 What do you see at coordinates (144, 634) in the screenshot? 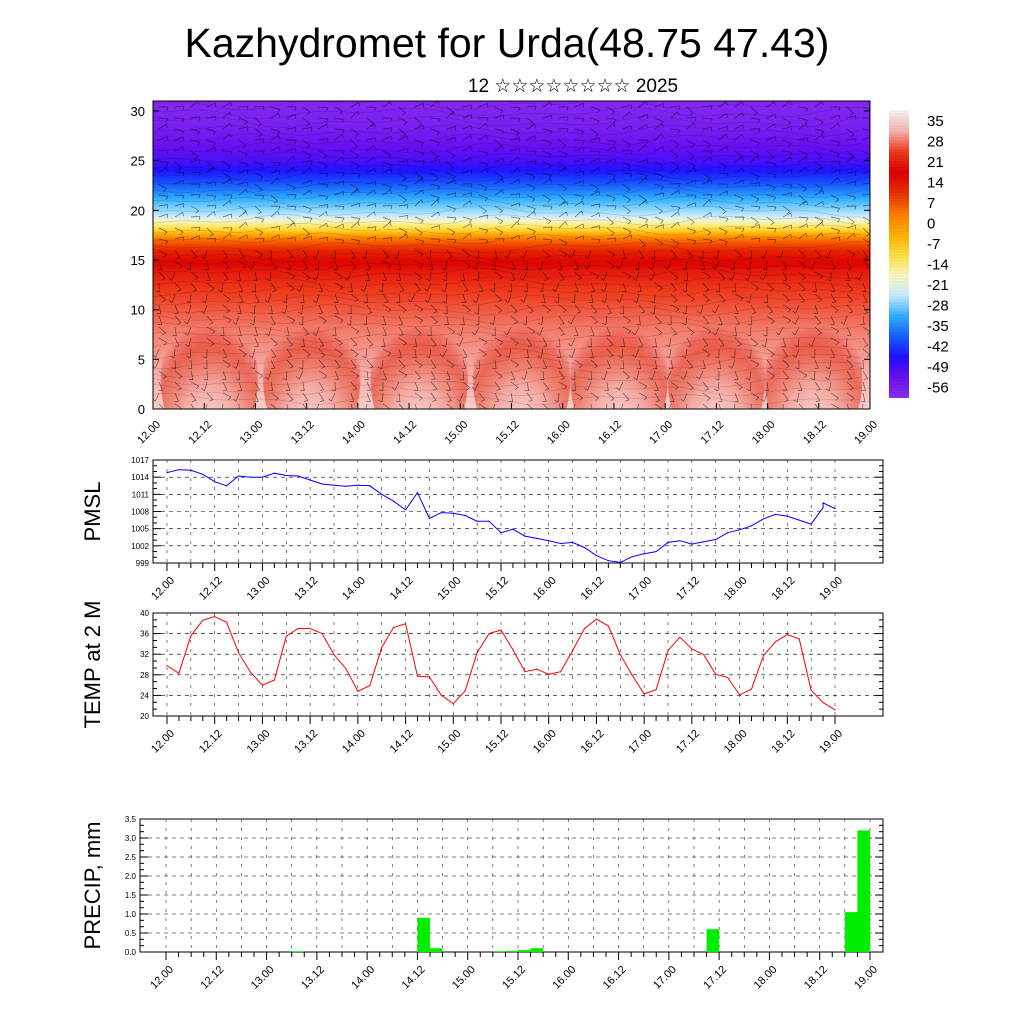
I see `y-tick-label: 36` at bounding box center [144, 634].